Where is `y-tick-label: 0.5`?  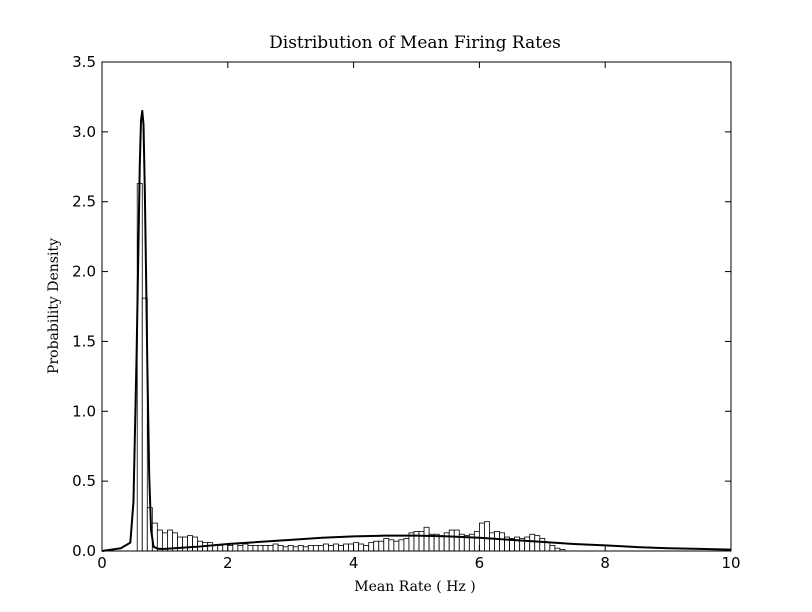 y-tick-label: 0.5 is located at coordinates (84, 481).